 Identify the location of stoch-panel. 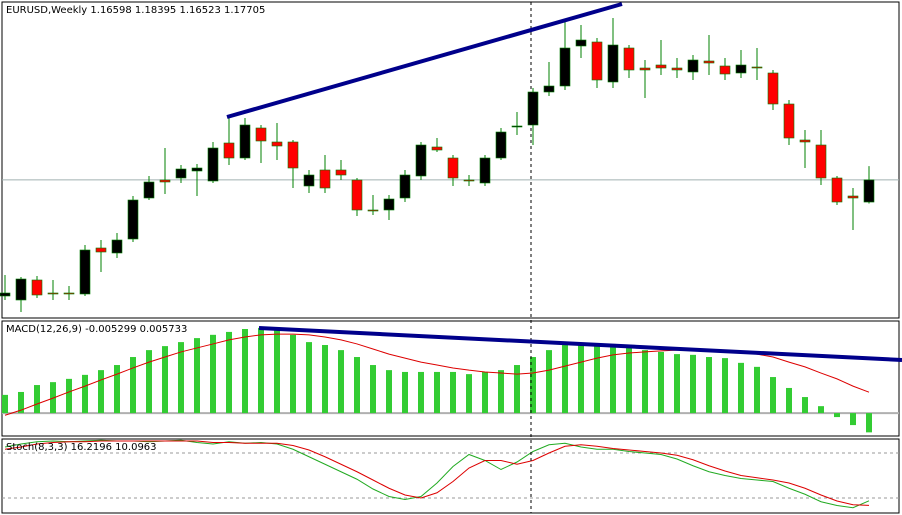
(450, 476).